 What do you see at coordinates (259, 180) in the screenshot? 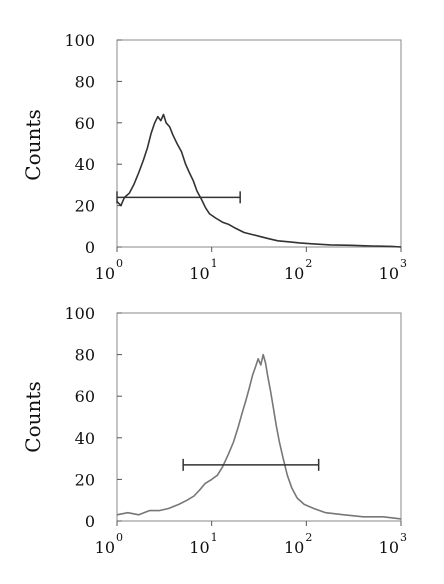
I see `histogram-line` at bounding box center [259, 180].